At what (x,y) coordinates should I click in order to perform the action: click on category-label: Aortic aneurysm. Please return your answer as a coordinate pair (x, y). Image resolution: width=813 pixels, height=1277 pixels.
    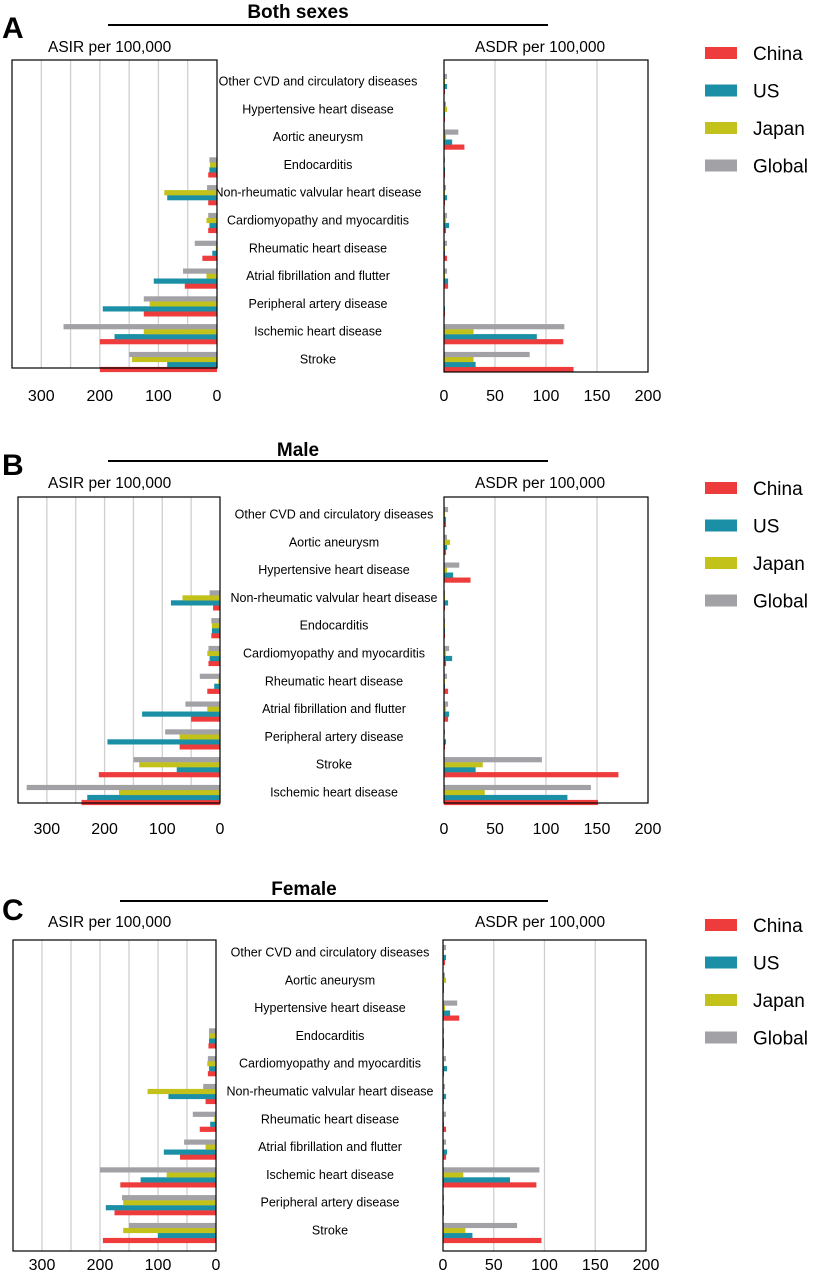
    Looking at the image, I should click on (330, 980).